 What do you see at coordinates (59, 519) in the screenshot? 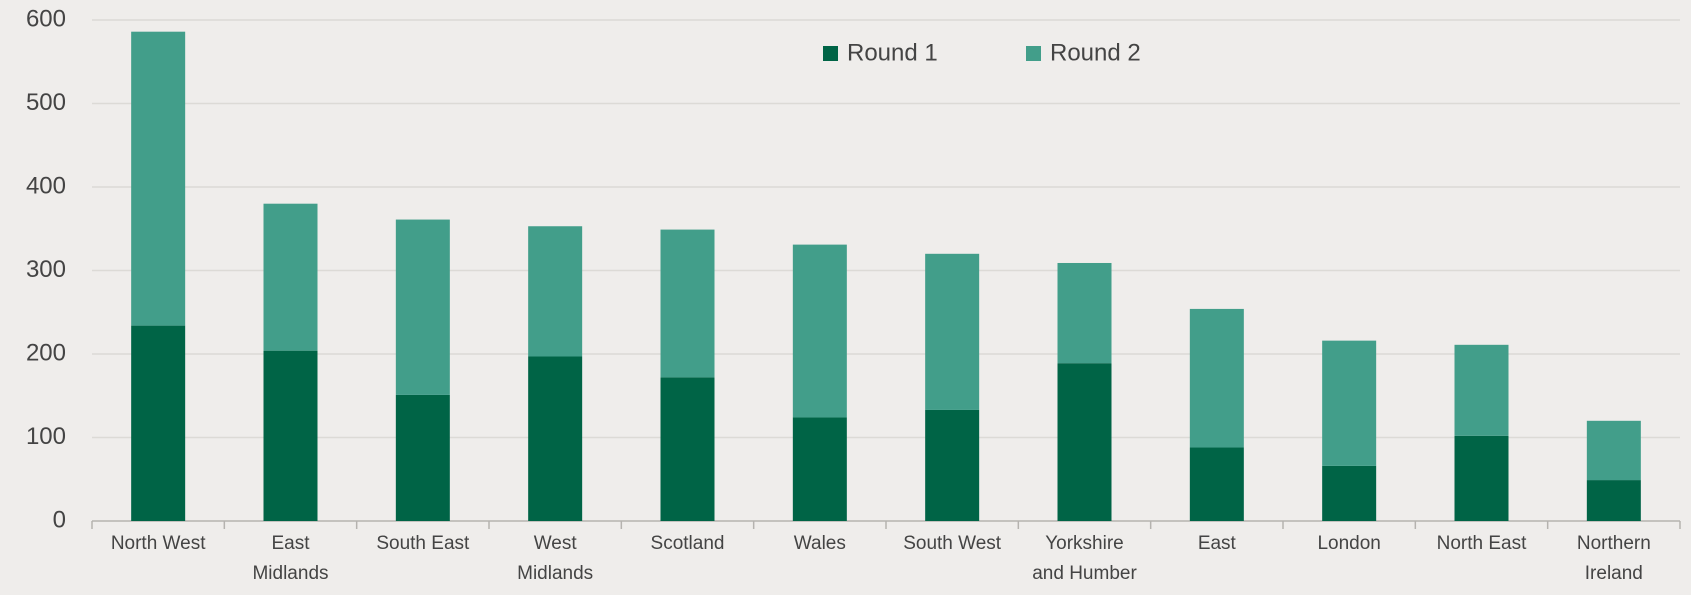
I see `y-tick-label: 0` at bounding box center [59, 519].